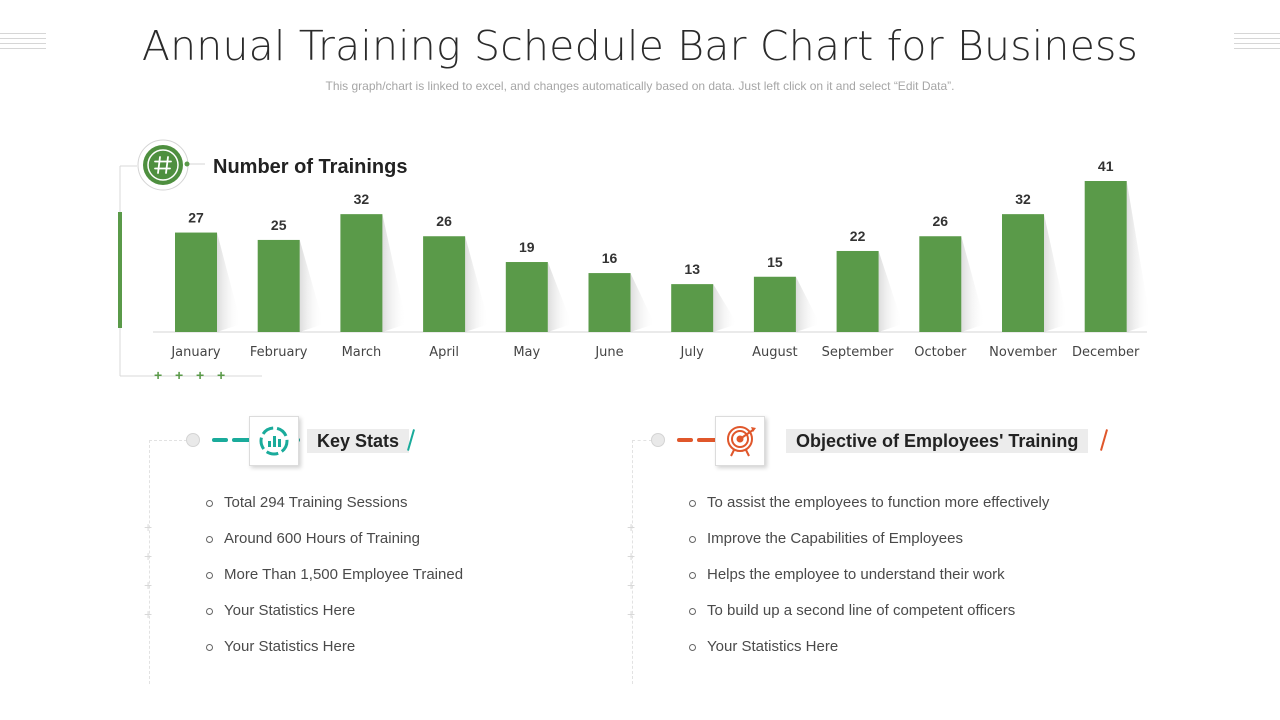 The width and height of the screenshot is (1280, 720). What do you see at coordinates (692, 352) in the screenshot?
I see `x-tick-label: July` at bounding box center [692, 352].